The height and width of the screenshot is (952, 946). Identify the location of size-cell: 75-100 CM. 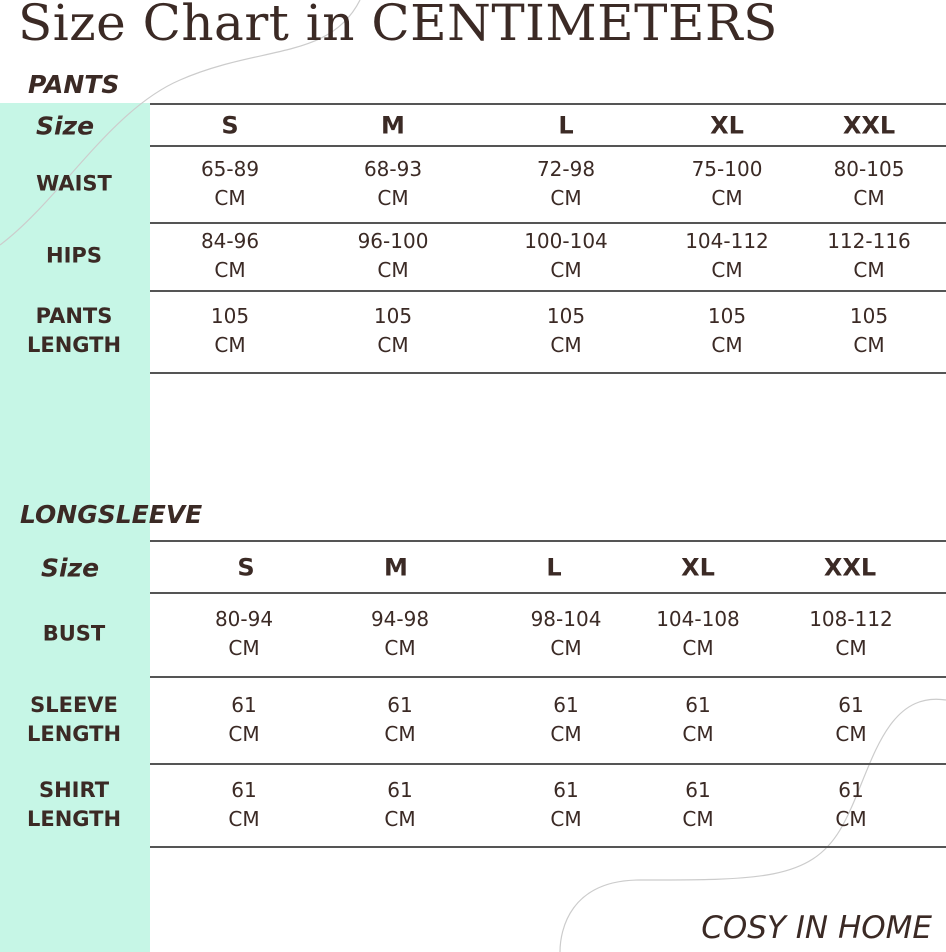
(727, 184).